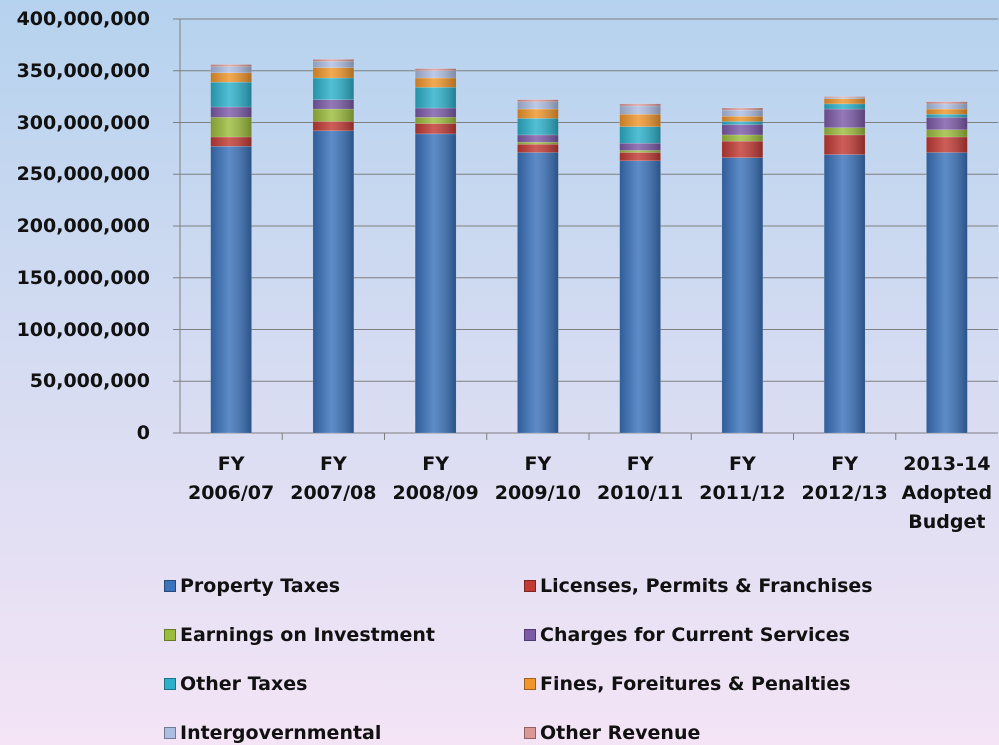  I want to click on y-tick-label: 50,000,000, so click(89, 381).